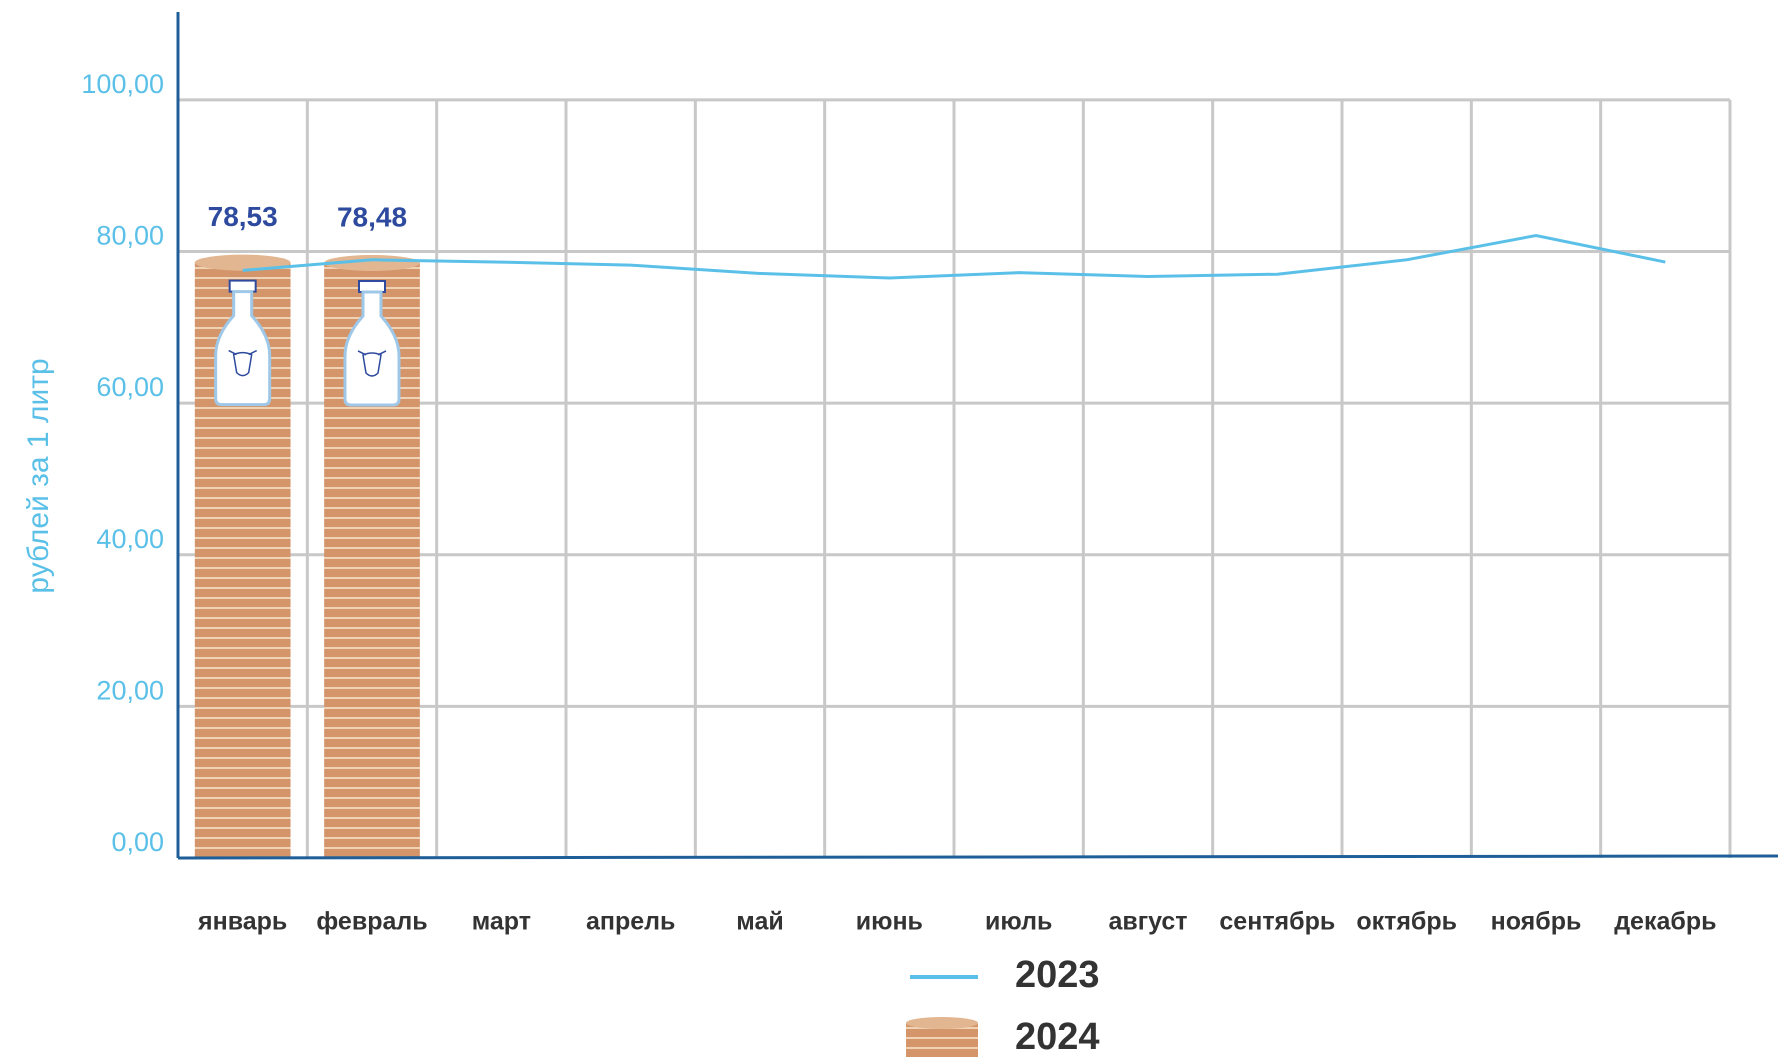  Describe the element at coordinates (977, 857) in the screenshot. I see `x-axis` at that location.